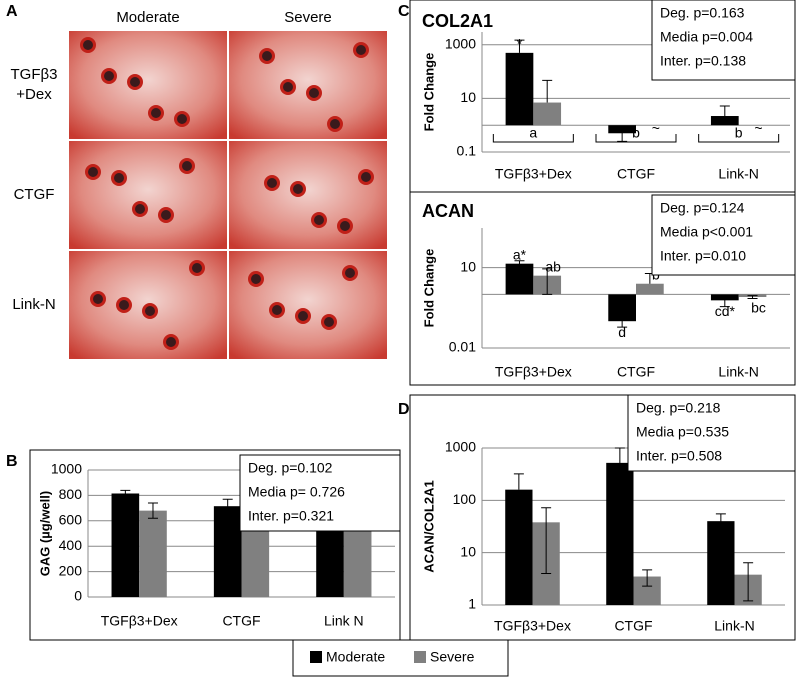 The width and height of the screenshot is (800, 679). I want to click on stats-text: Media p=0.535, so click(682, 432).